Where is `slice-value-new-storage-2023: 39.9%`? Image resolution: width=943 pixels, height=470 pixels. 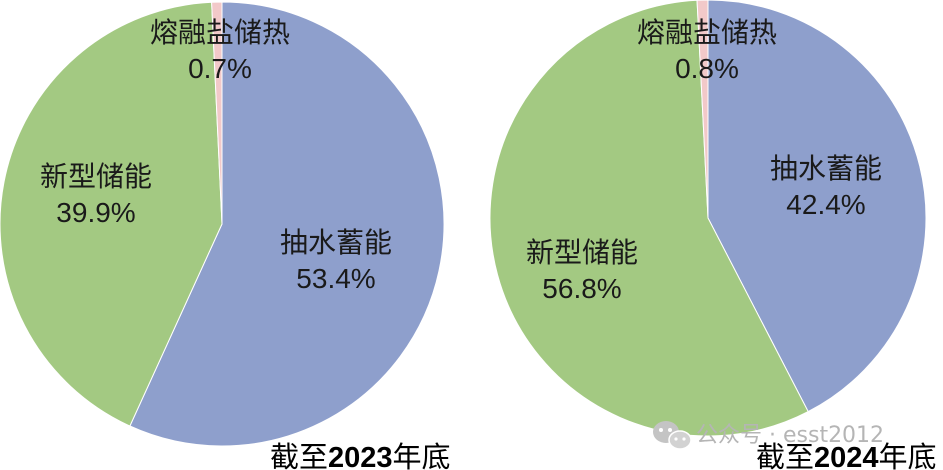
slice-value-new-storage-2023: 39.9% is located at coordinates (95, 212).